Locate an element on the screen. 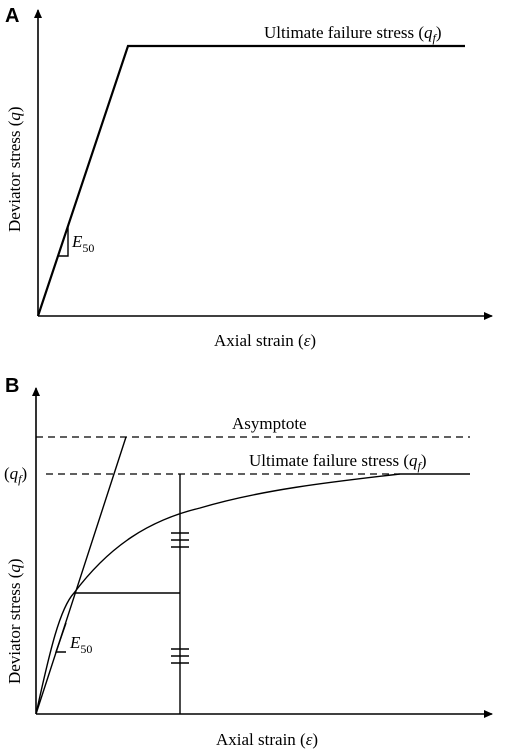 The width and height of the screenshot is (505, 751). panel-a-y-axis-label: Deviator stress (q) is located at coordinates (14, 169).